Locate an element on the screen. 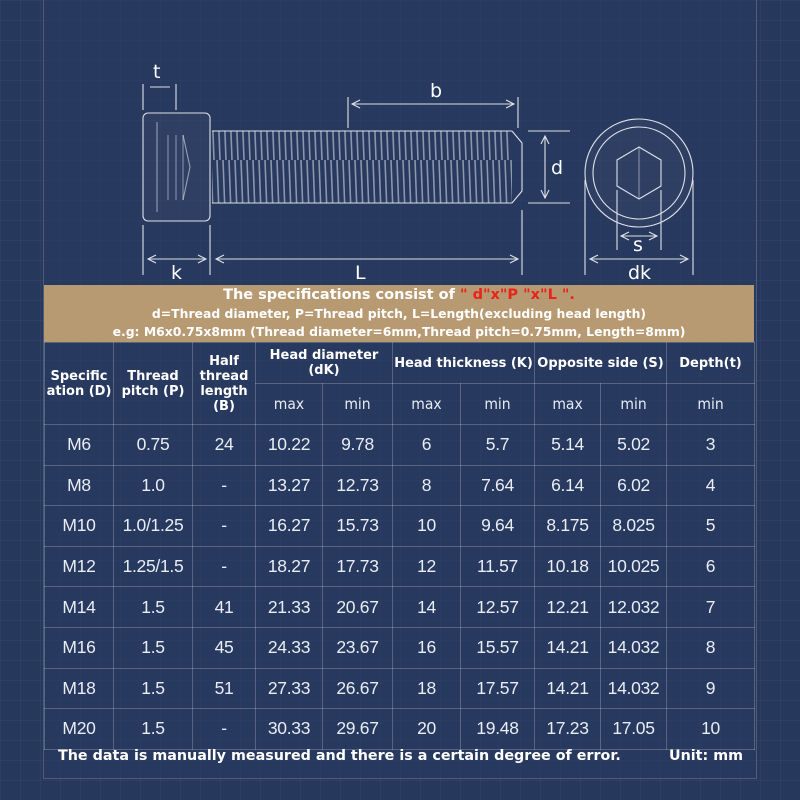  screw-thread is located at coordinates (362, 167).